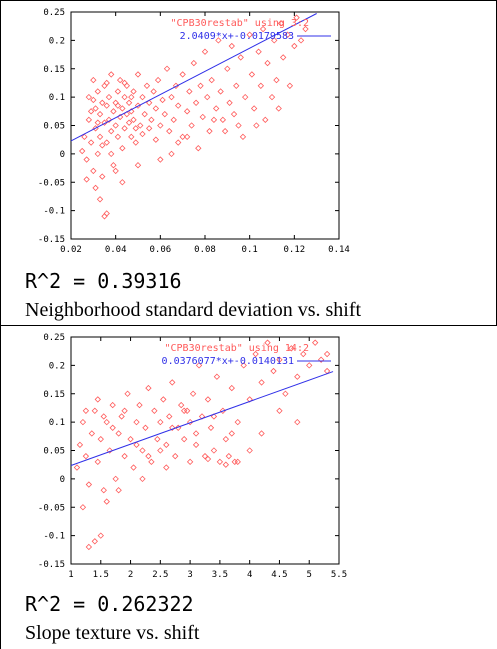 The height and width of the screenshot is (649, 497). What do you see at coordinates (189, 575) in the screenshot?
I see `x-tick-label: 3` at bounding box center [189, 575].